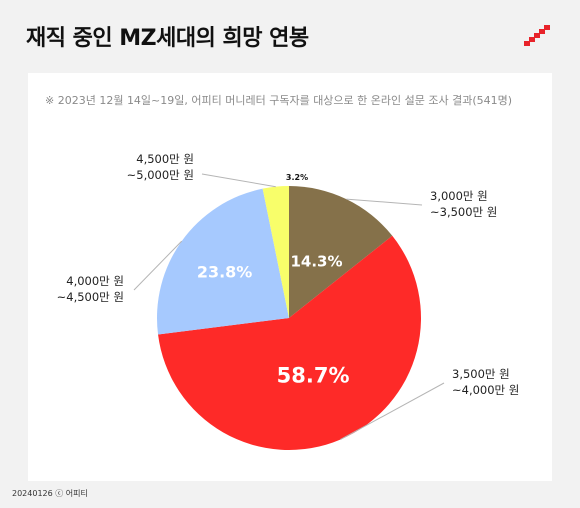 The image size is (580, 508). What do you see at coordinates (165, 159) in the screenshot?
I see `slice-category-label: 4,500만 원` at bounding box center [165, 159].